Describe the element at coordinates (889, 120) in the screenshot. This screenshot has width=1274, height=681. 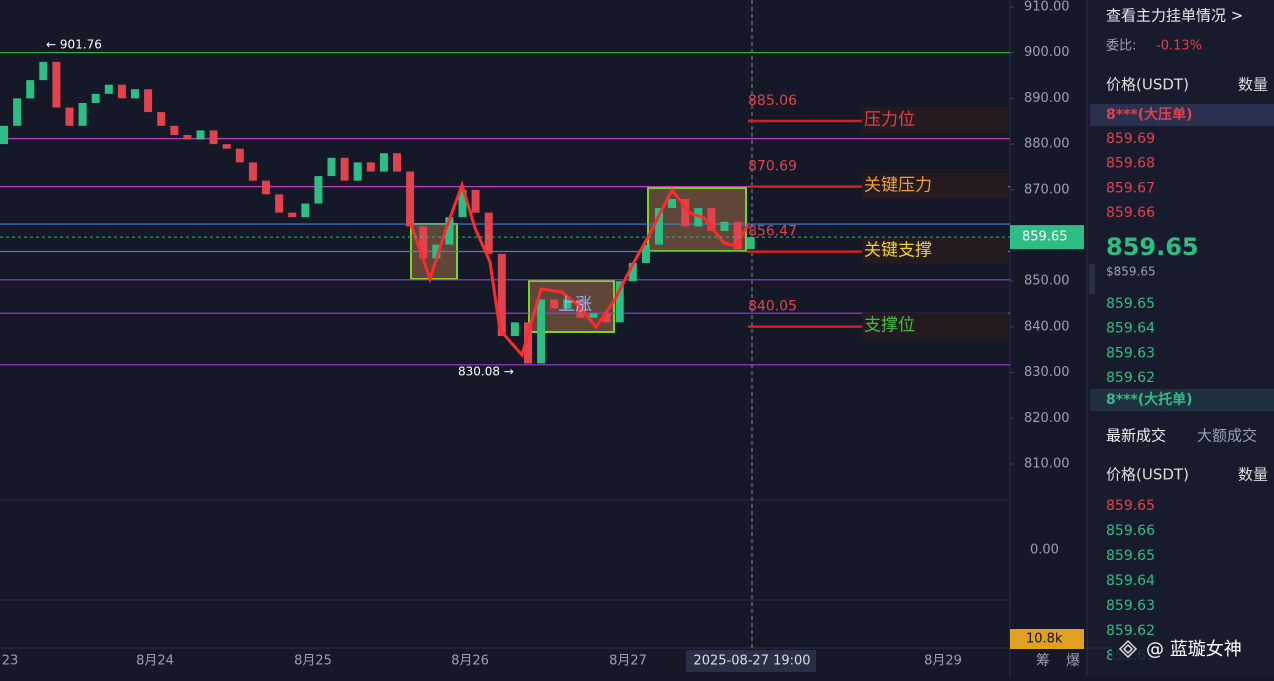
I see `key-level-name: 压力位` at that location.